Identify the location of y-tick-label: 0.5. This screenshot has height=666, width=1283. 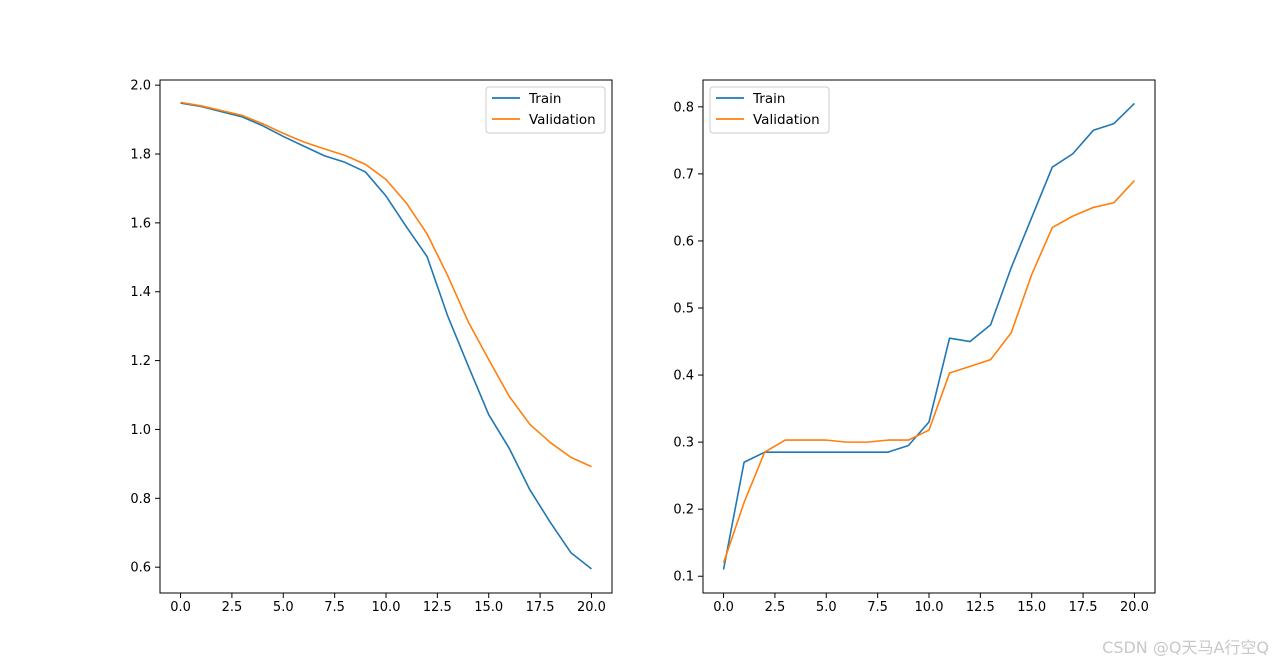
(683, 309).